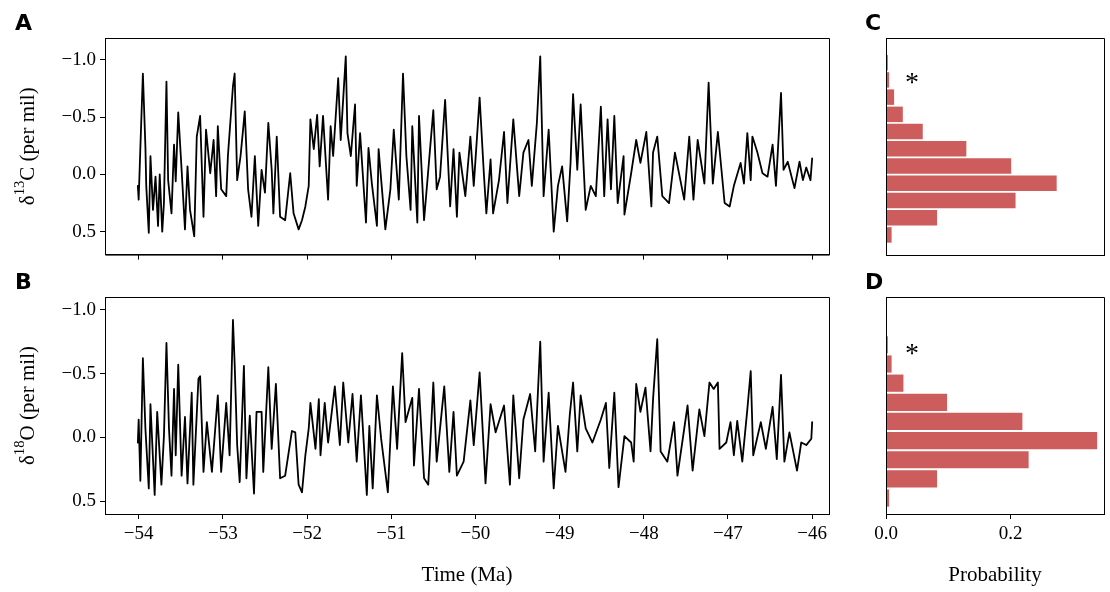 This screenshot has width=1110, height=592. I want to click on x-tick-label: −53, so click(223, 533).